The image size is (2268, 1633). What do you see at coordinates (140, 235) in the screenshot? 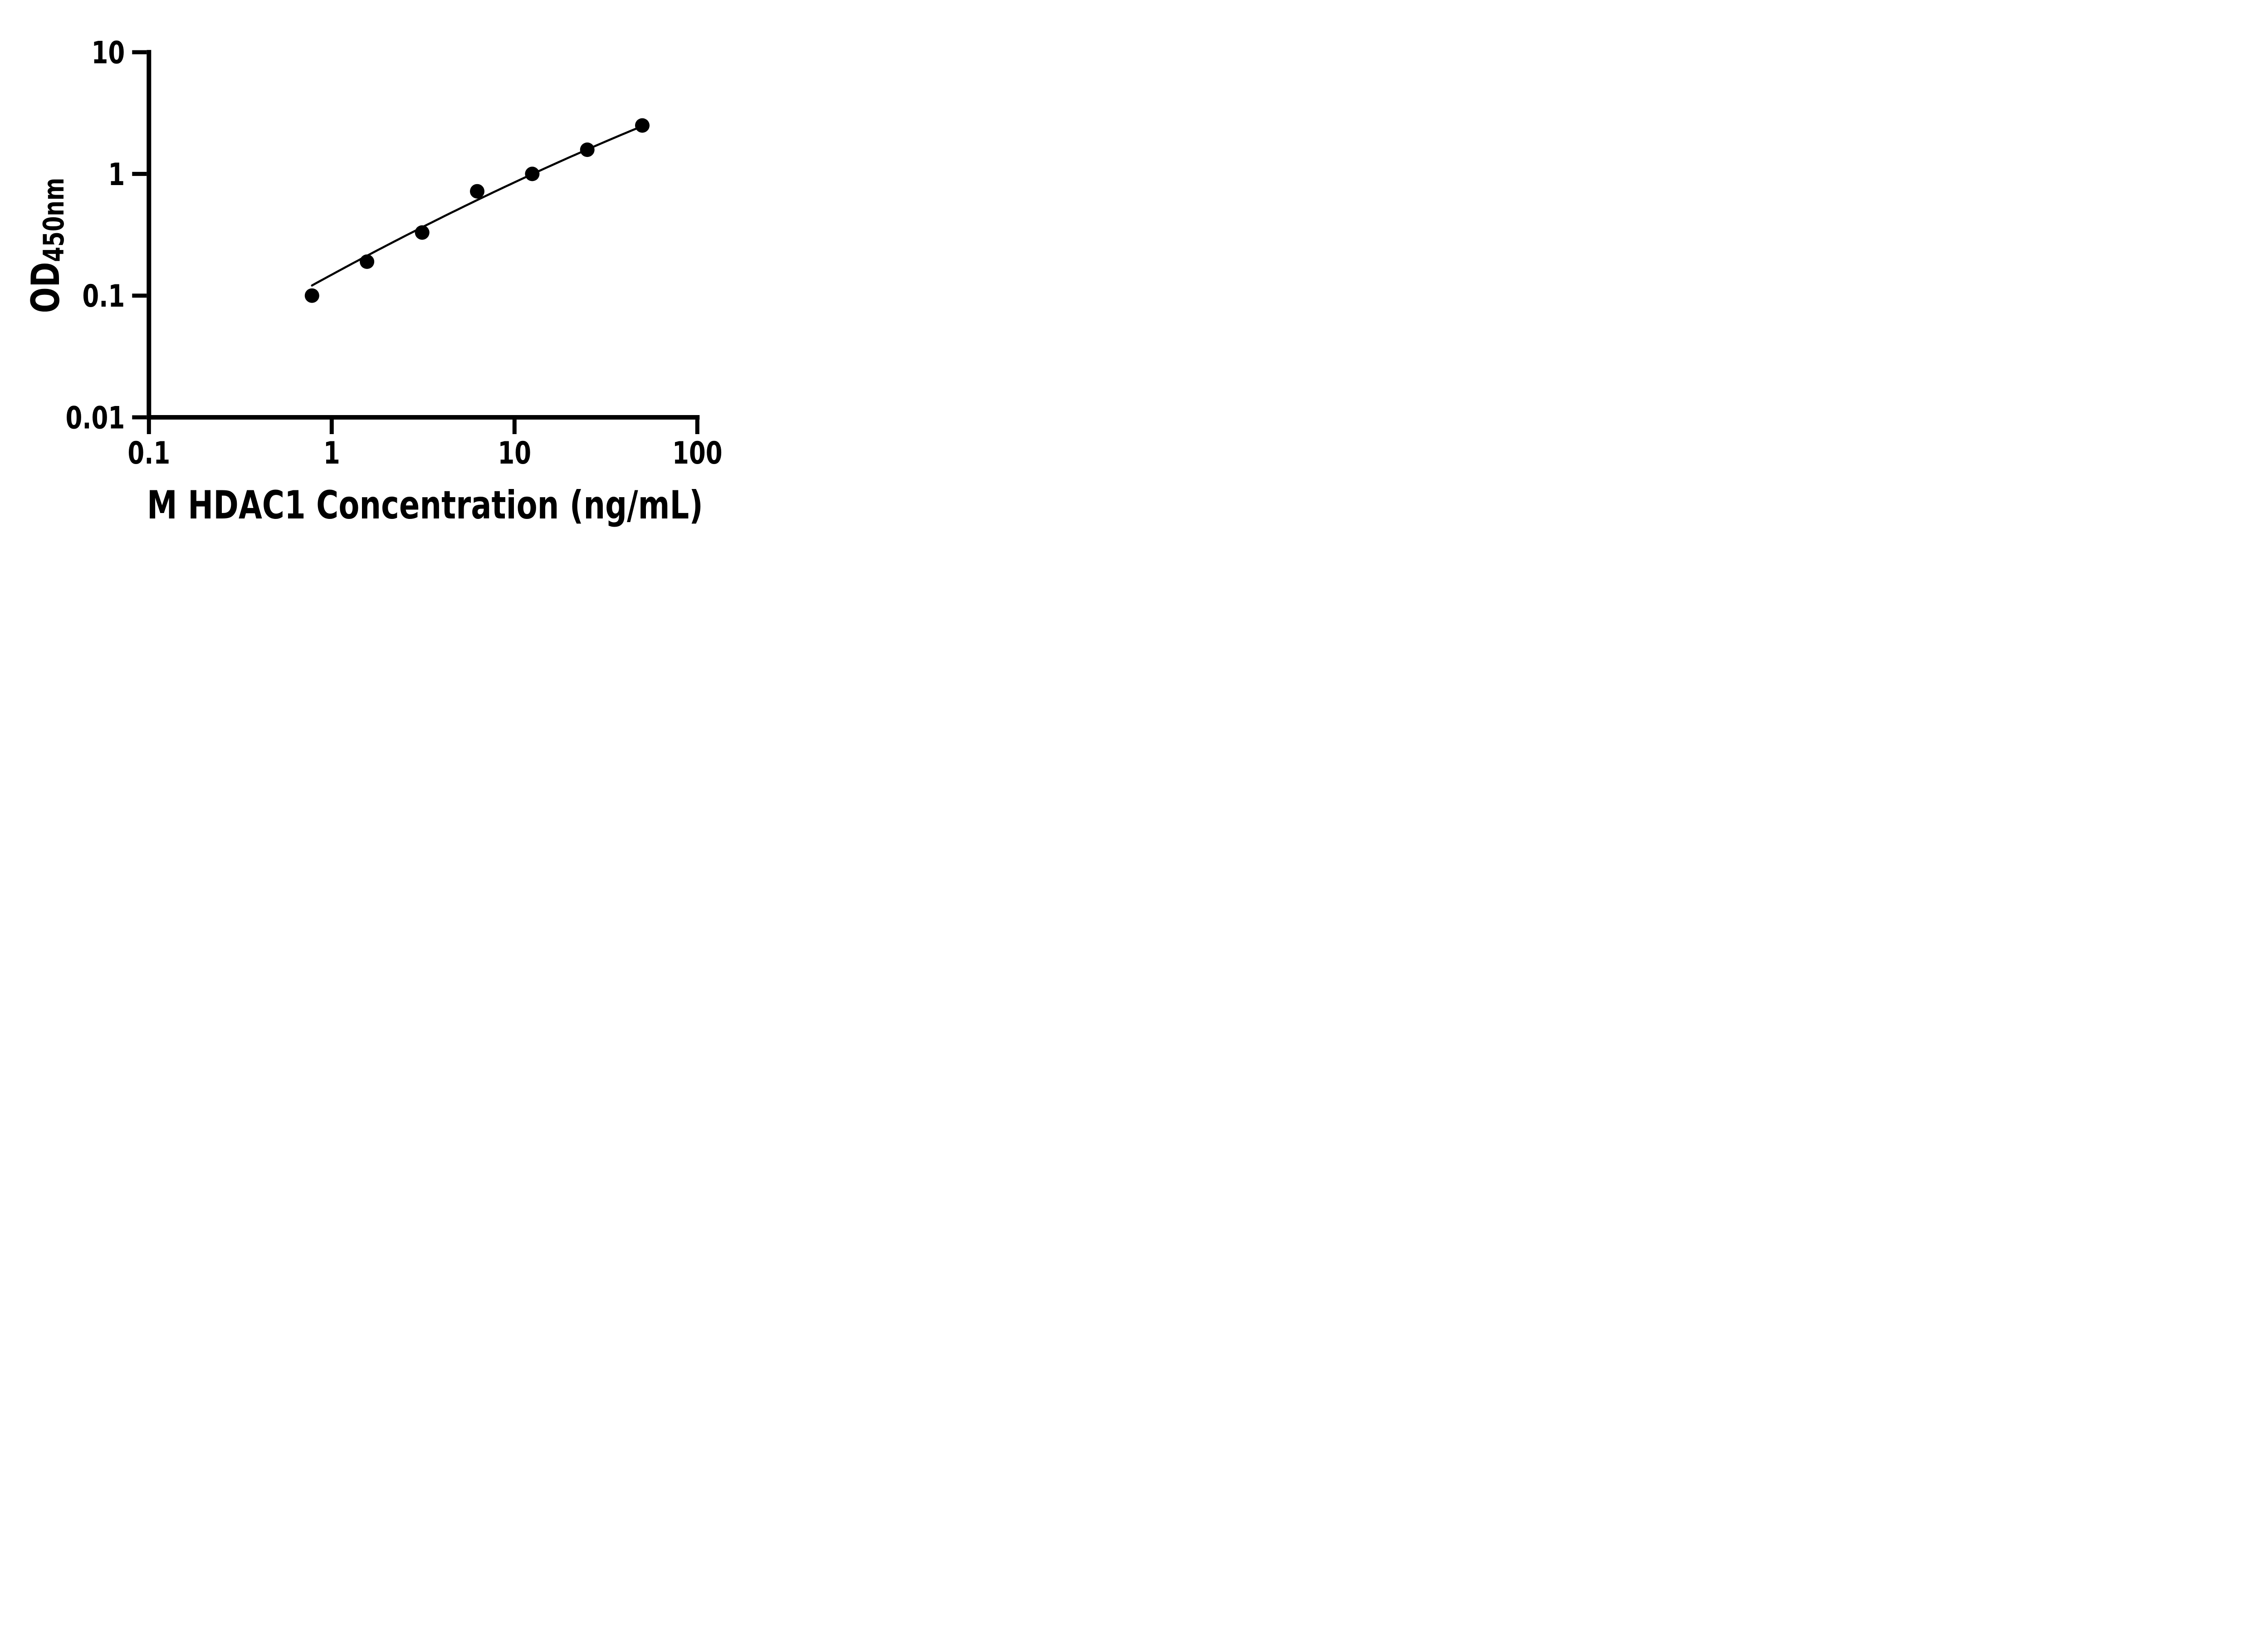
I see `y-ticks` at bounding box center [140, 235].